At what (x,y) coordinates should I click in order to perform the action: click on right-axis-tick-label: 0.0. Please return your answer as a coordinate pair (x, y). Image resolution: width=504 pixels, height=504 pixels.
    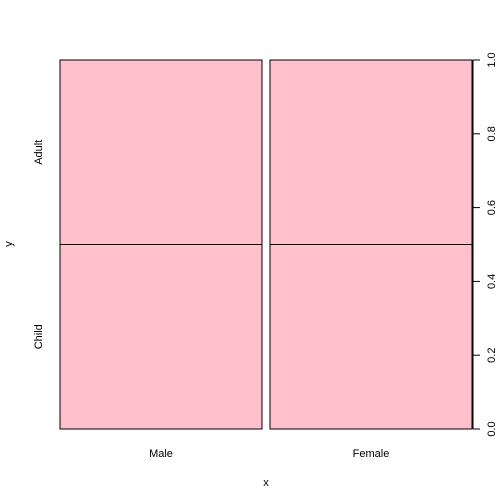
    Looking at the image, I should click on (492, 428).